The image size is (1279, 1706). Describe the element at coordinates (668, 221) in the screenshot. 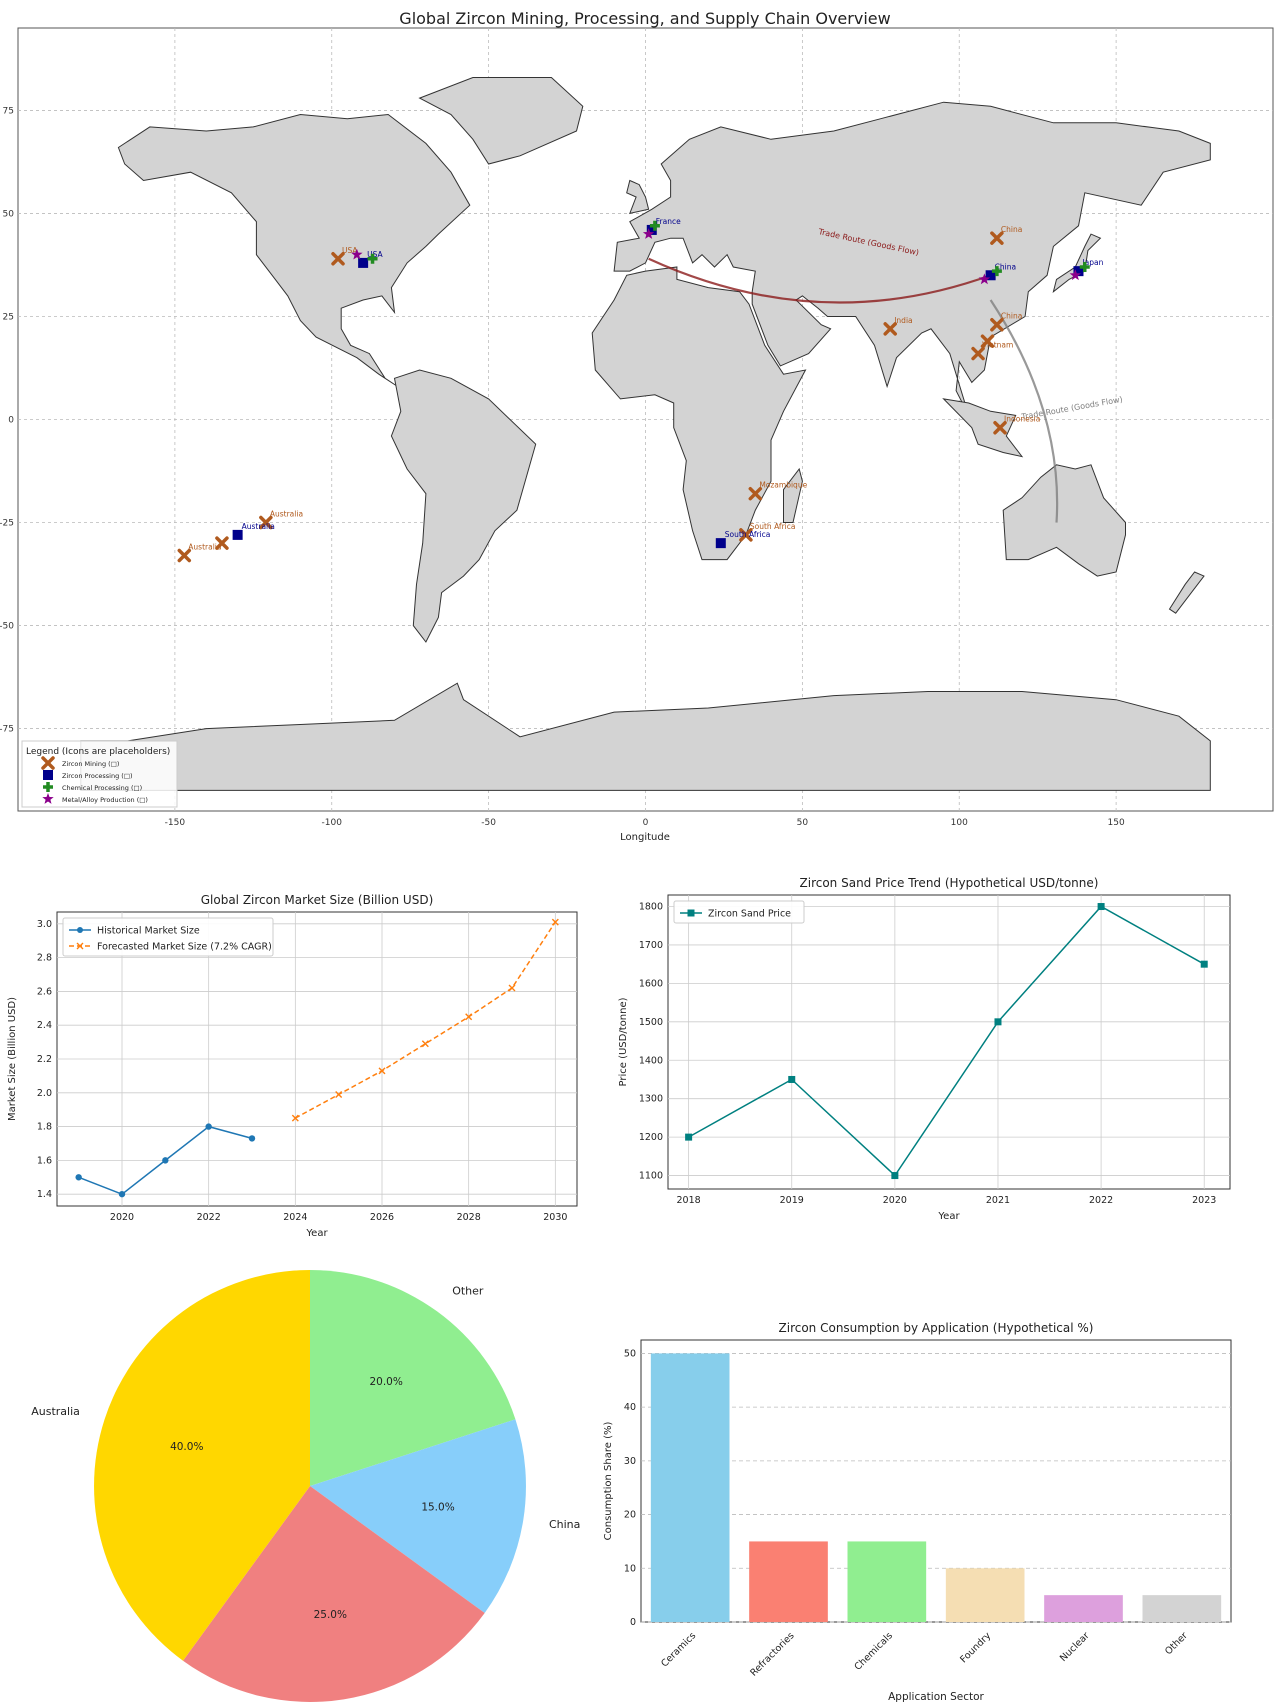

I see `processing-marker-label: France` at that location.